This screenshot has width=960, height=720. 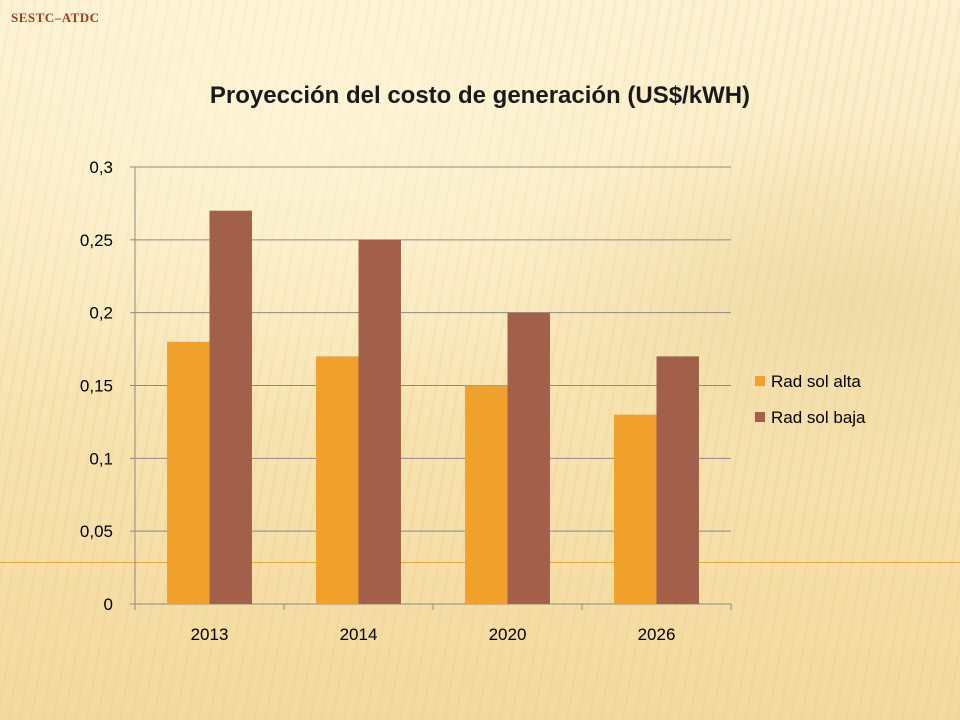 What do you see at coordinates (108, 604) in the screenshot?
I see `y-tick-label: 0` at bounding box center [108, 604].